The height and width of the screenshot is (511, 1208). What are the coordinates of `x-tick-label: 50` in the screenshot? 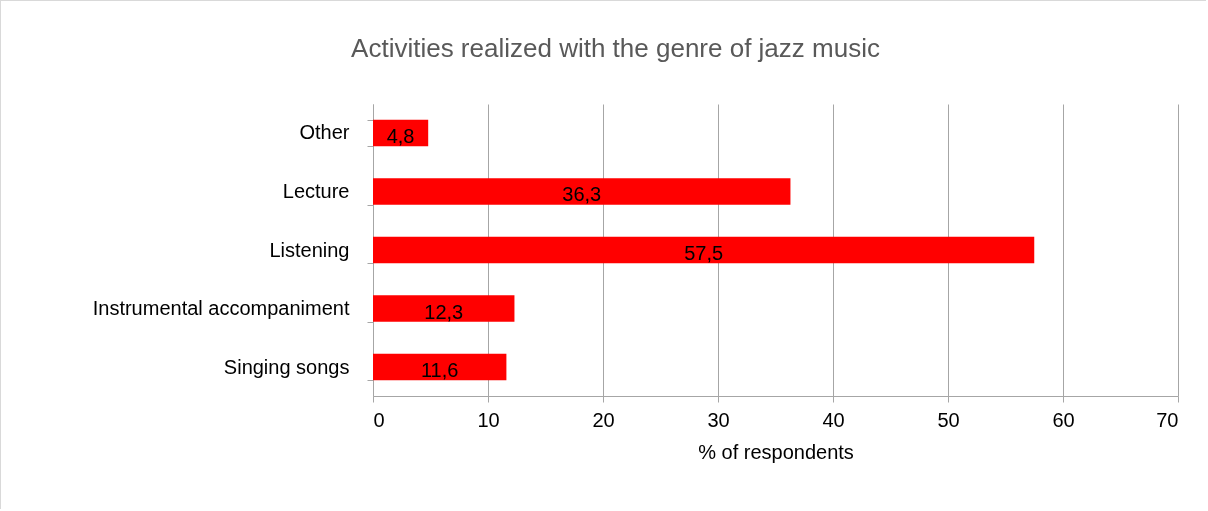 It's located at (948, 419).